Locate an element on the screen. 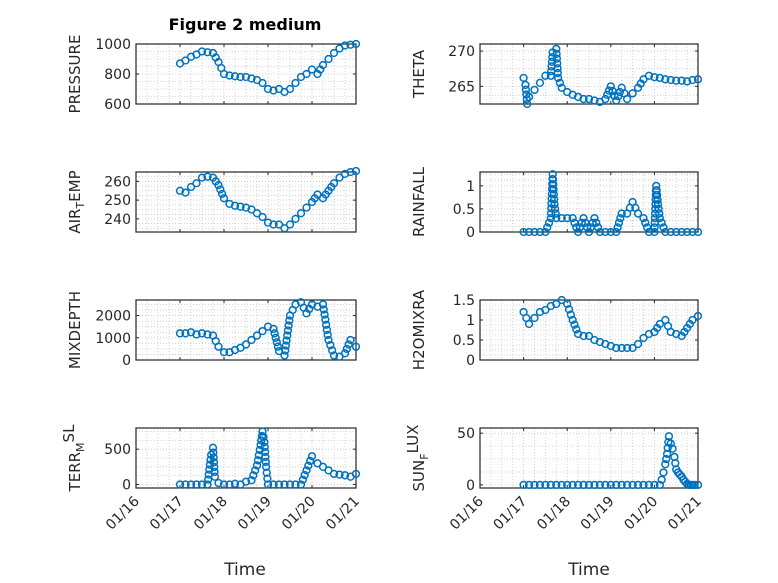 The image size is (778, 583). y-axis-label-part: EMP is located at coordinates (75, 185).